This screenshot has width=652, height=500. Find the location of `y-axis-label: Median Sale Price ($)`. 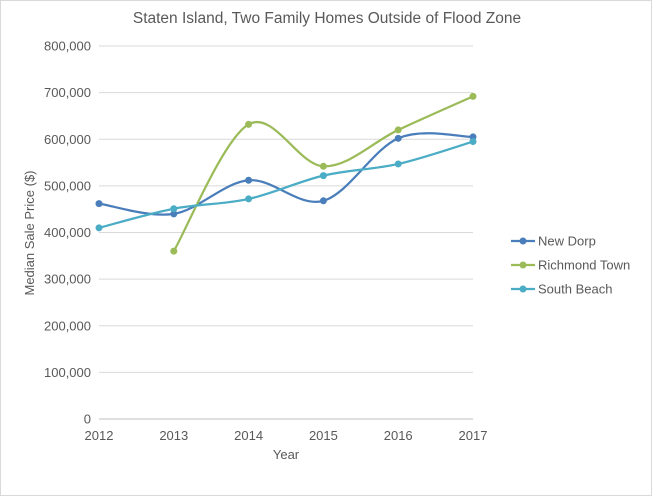

y-axis-label: Median Sale Price ($) is located at coordinates (29, 233).